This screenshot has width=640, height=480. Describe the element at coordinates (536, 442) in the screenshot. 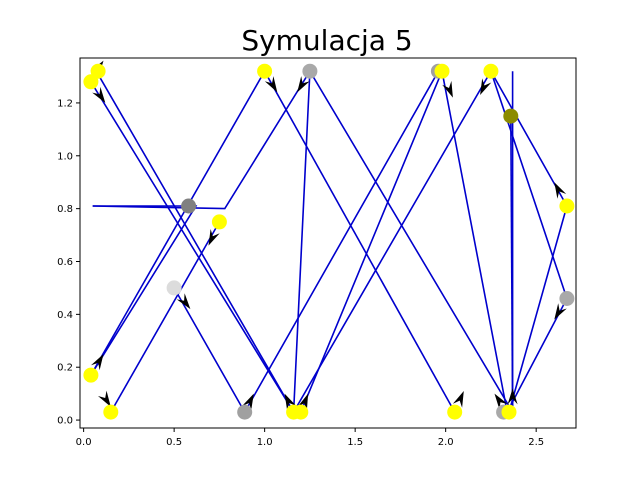

I see `x-tick-label-5: 2.5` at that location.